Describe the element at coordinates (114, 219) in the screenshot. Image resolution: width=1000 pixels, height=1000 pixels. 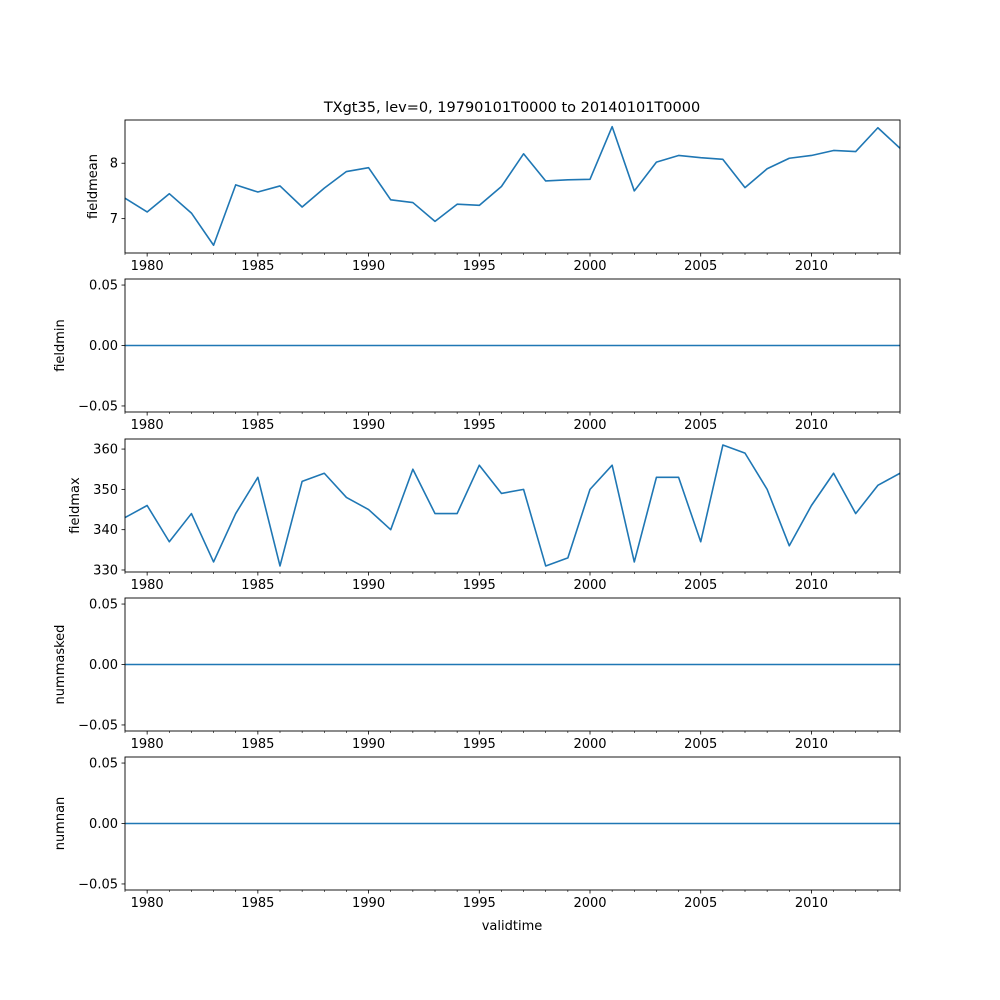
I see `fieldmean-y-tick-label: 7` at that location.